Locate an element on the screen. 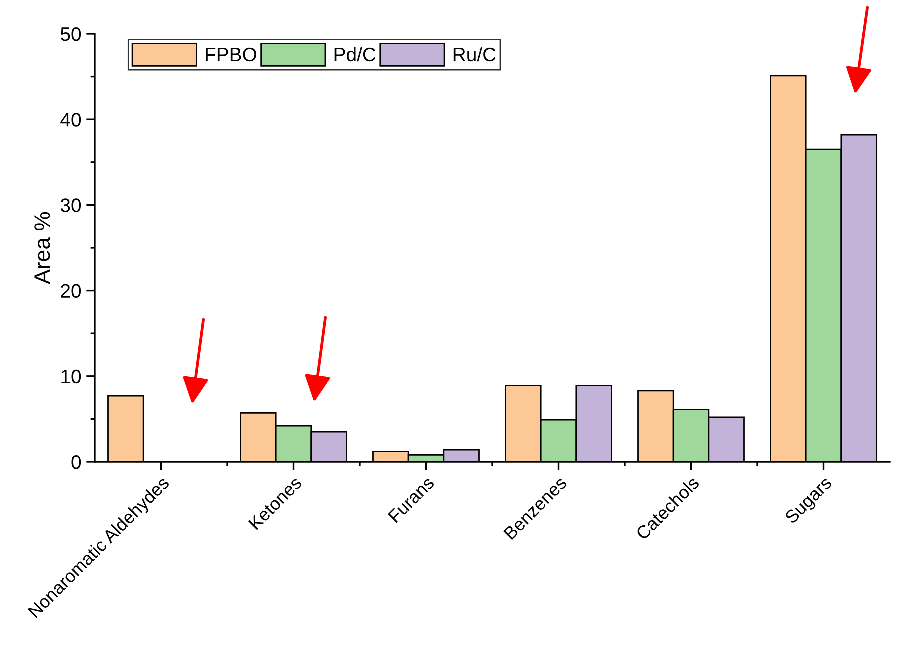 The image size is (901, 649). y-tick-label: 50 is located at coordinates (71, 34).